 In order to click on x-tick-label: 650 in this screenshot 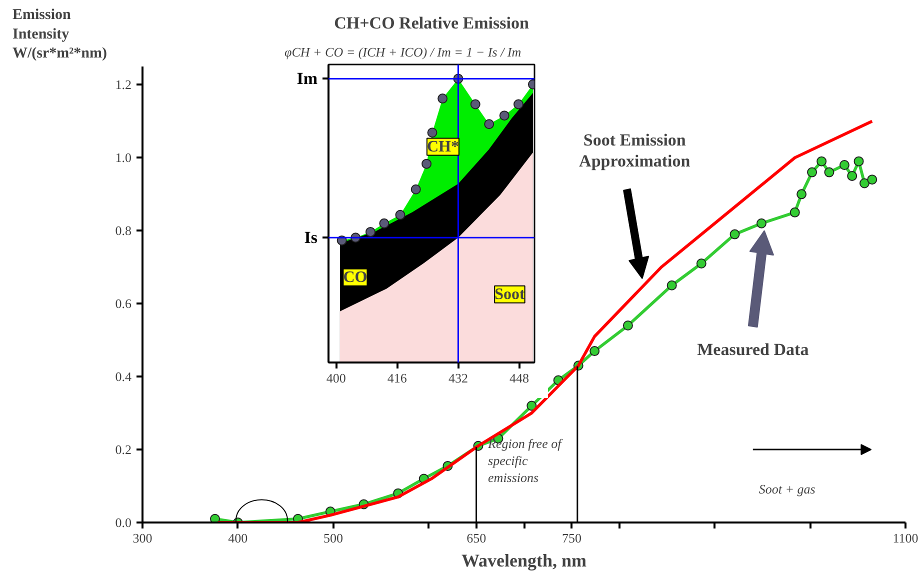, I will do `click(476, 538)`.